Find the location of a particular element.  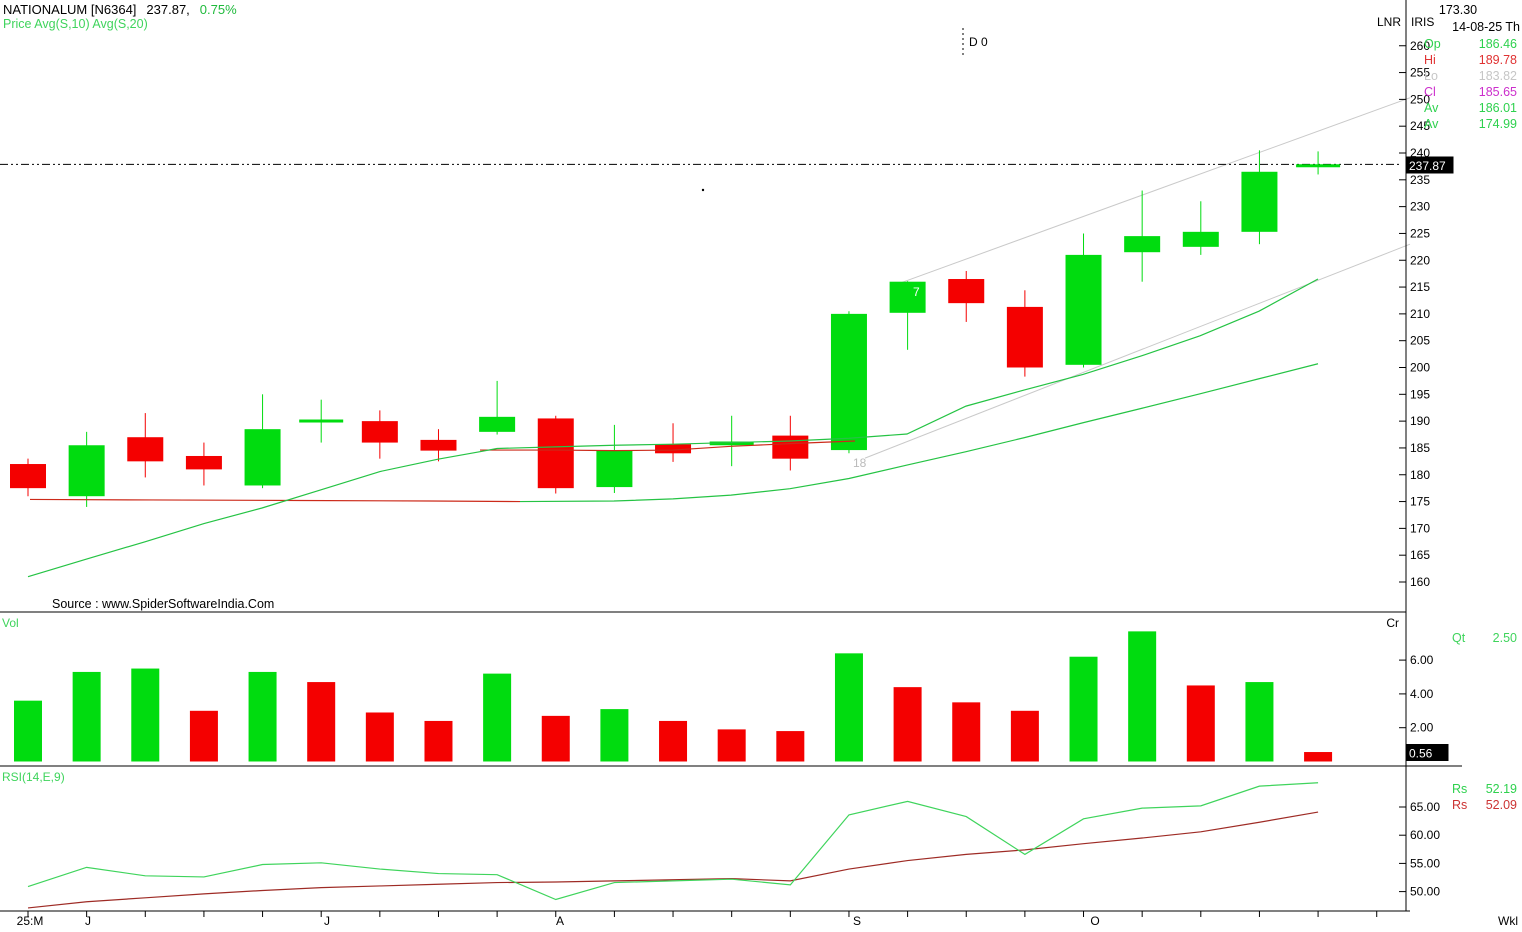

symbol-title: NATIONALUM [N6364] is located at coordinates (70, 9).